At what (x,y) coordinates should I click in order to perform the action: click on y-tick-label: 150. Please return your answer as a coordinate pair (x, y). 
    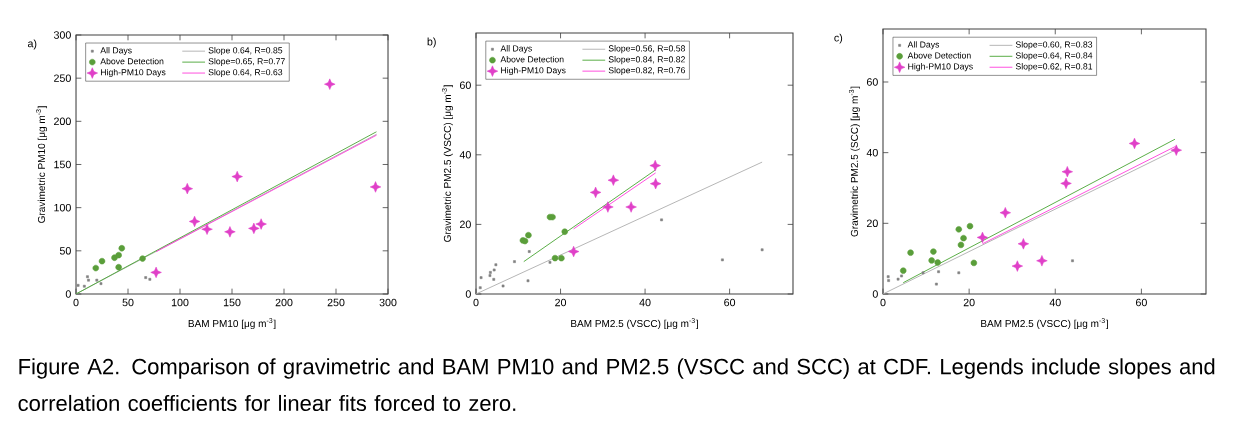
    Looking at the image, I should click on (62, 164).